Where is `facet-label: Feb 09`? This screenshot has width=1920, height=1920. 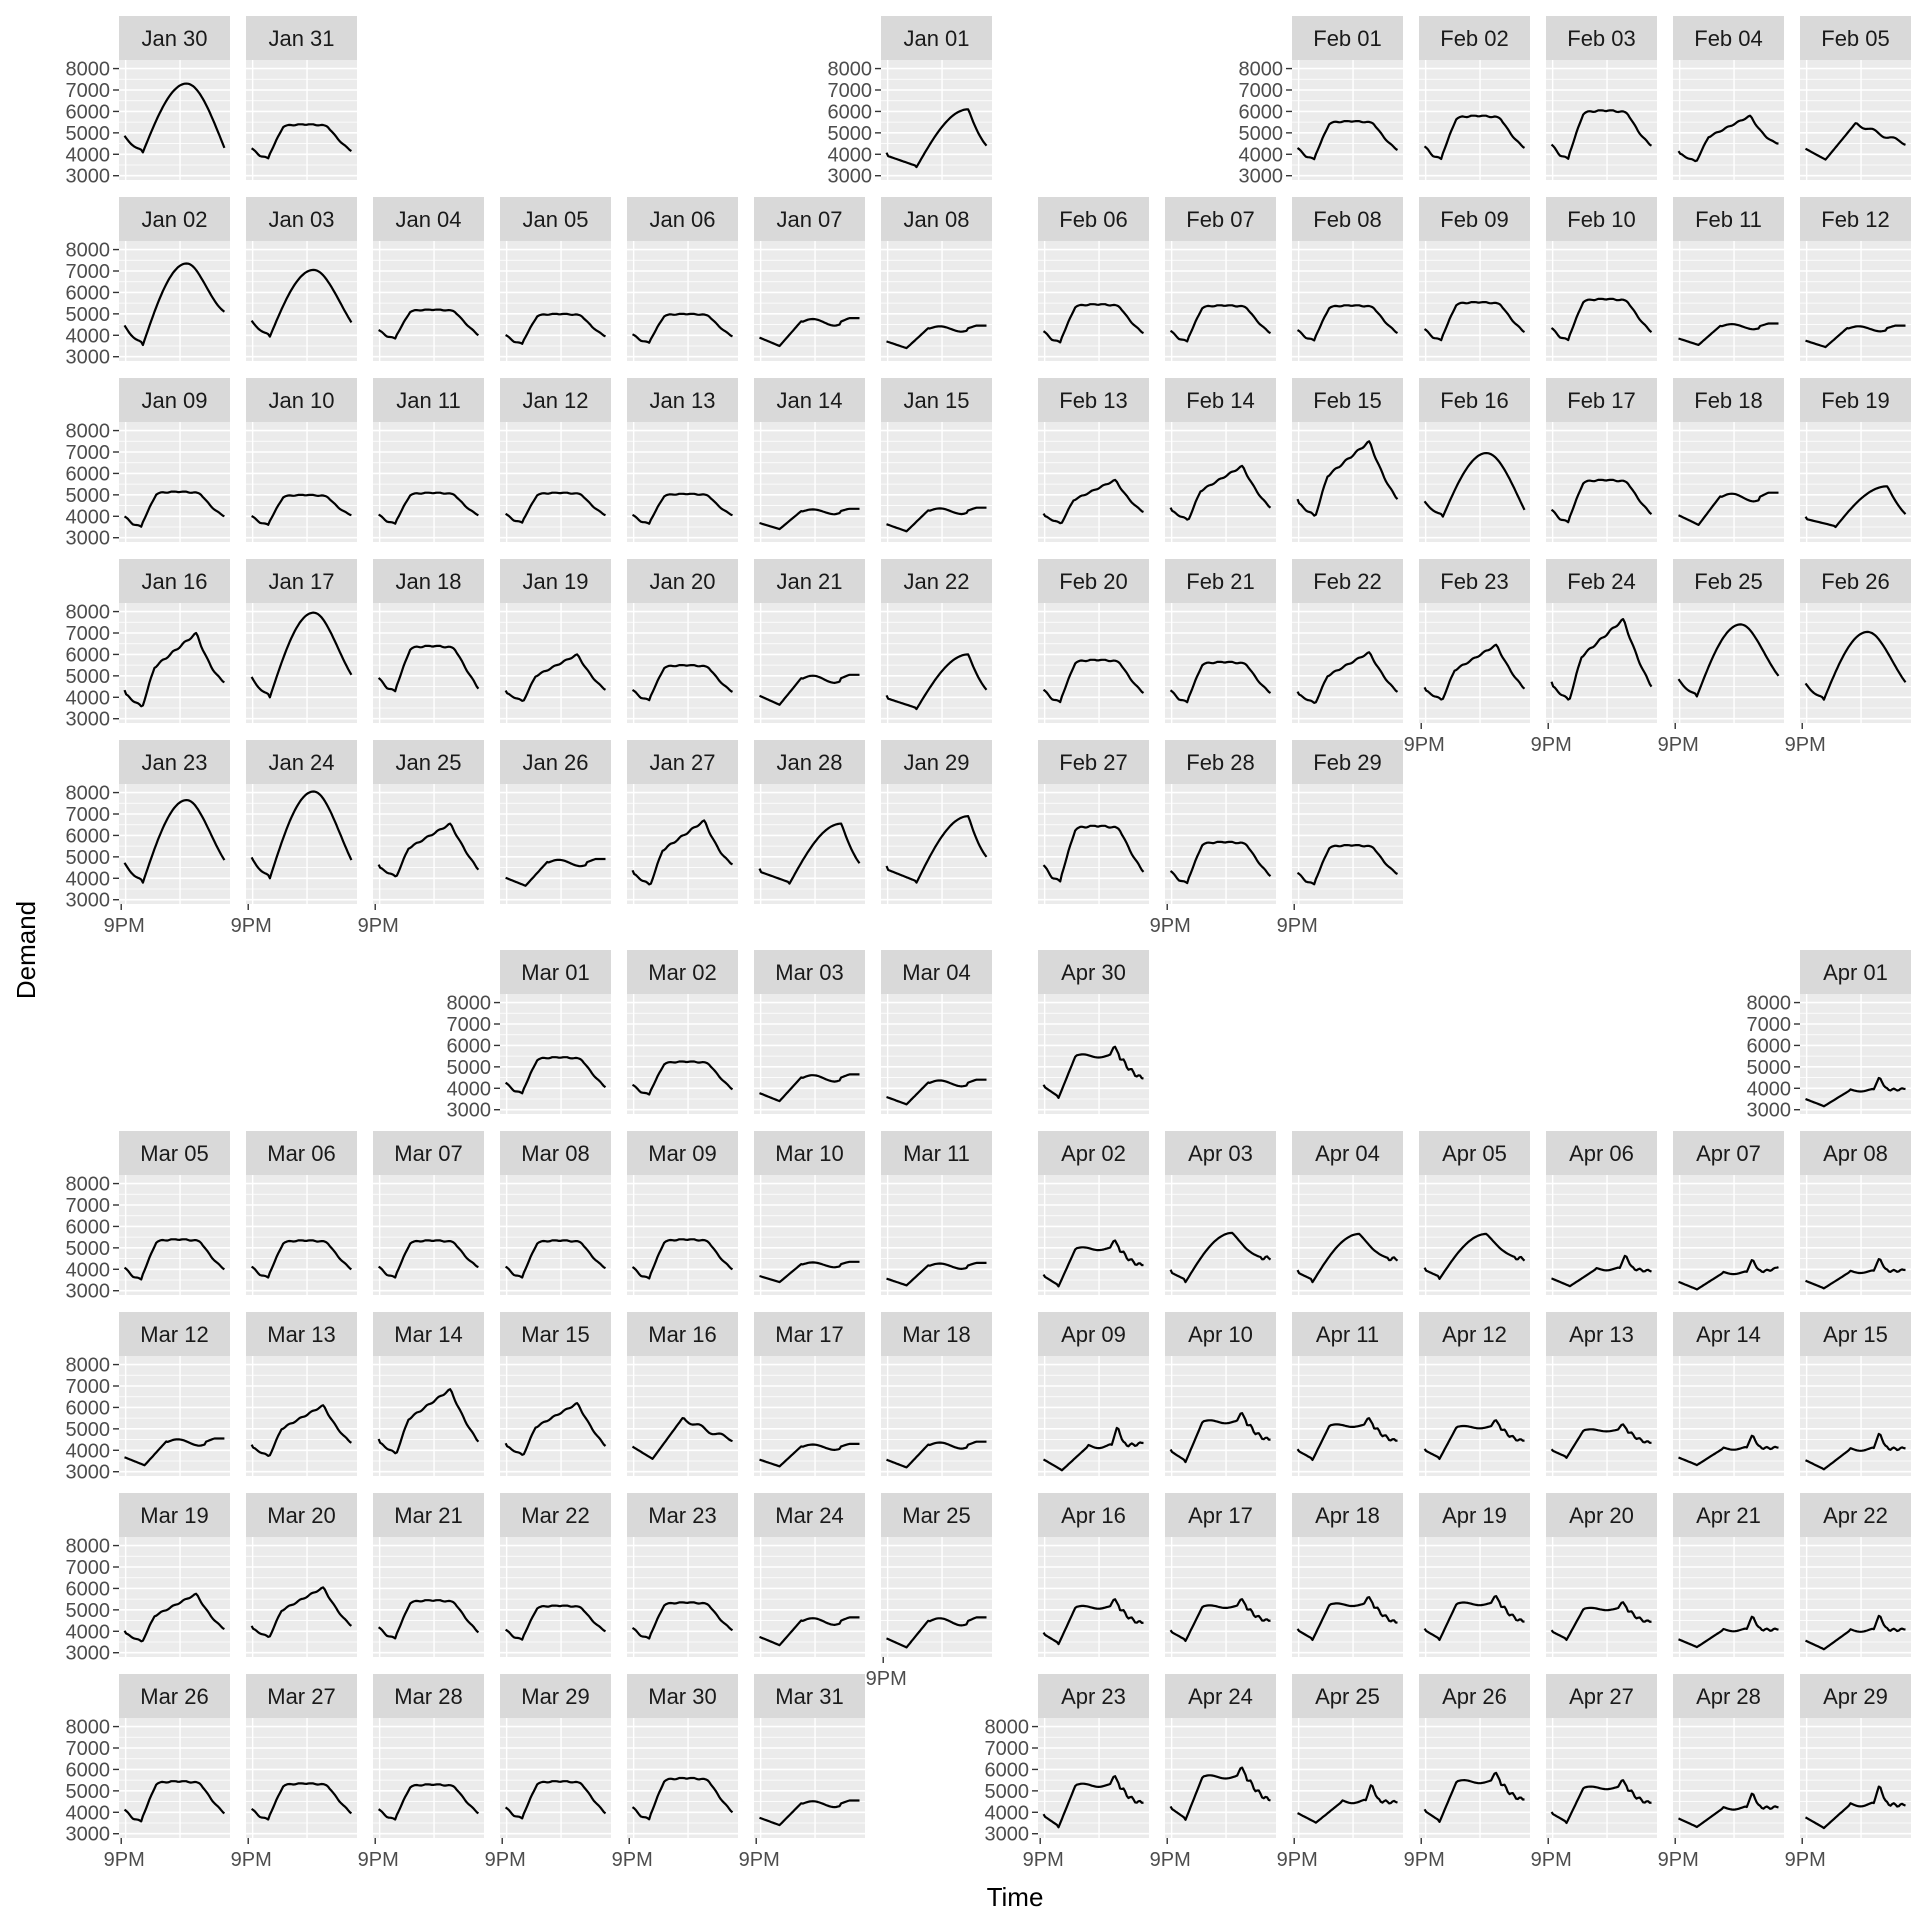
facet-label: Feb 09 is located at coordinates (1474, 219).